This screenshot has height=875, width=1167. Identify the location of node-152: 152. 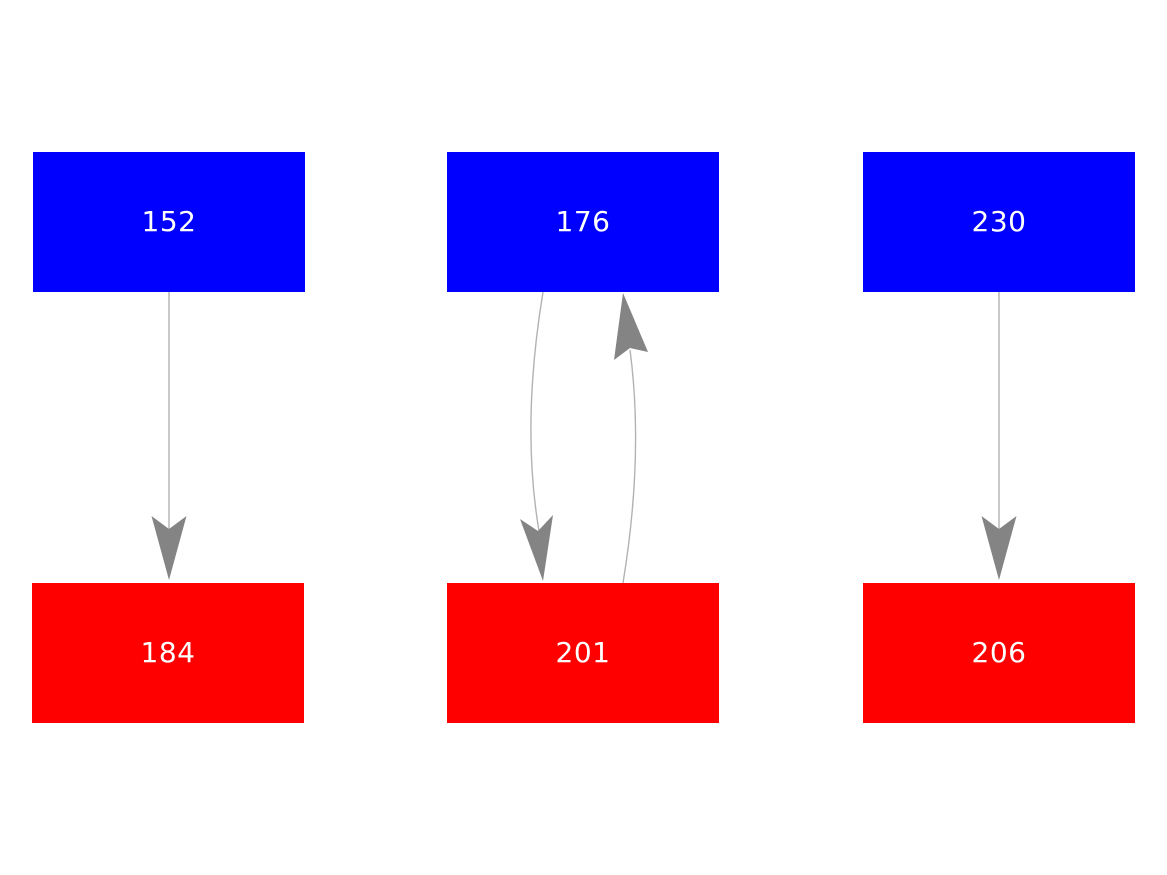
(169, 222).